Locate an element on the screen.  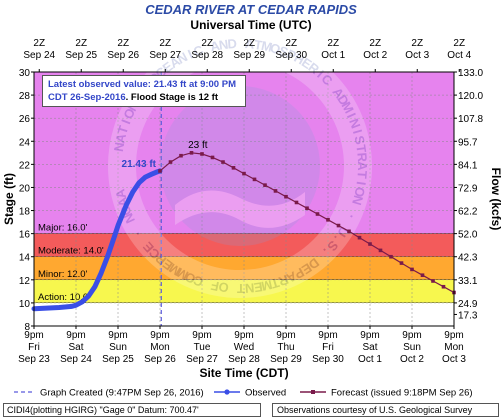
bottom-tick-date: Sep 25 is located at coordinates (118, 359).